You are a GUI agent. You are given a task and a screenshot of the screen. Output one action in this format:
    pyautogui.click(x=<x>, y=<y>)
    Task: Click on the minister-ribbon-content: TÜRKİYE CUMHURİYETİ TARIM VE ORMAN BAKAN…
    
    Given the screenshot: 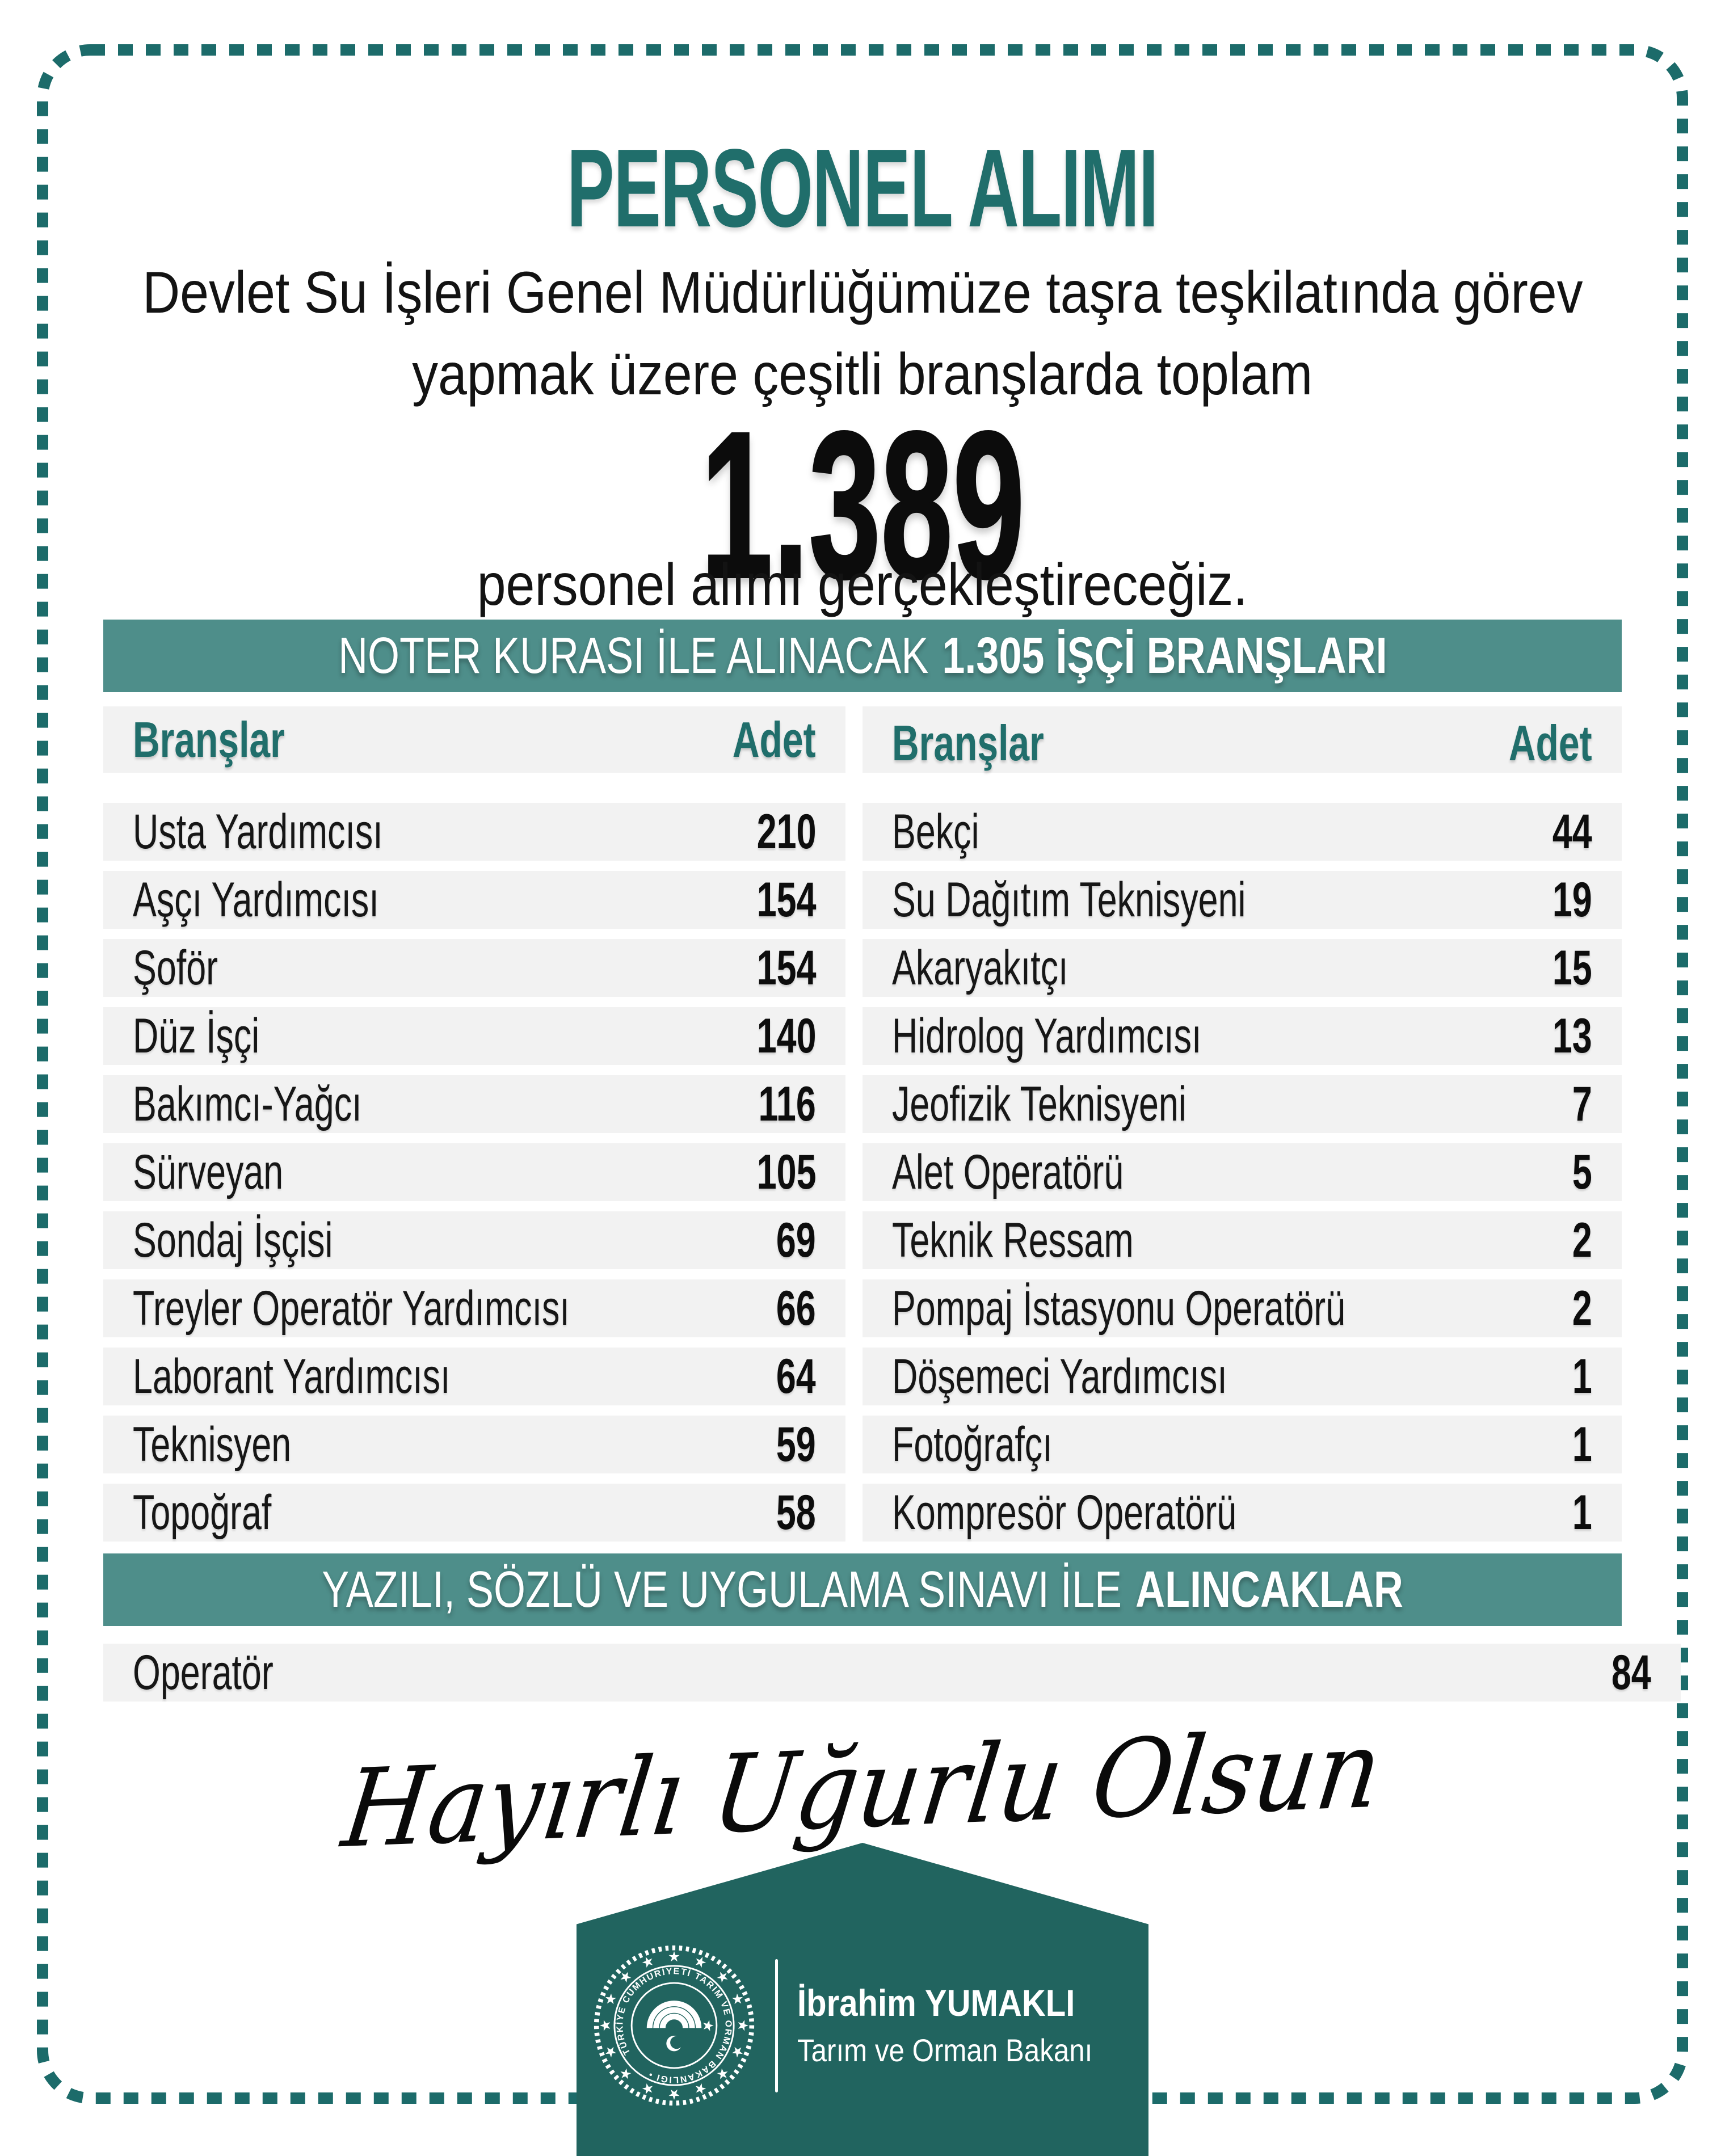 What is the action you would take?
    pyautogui.click(x=862, y=2026)
    